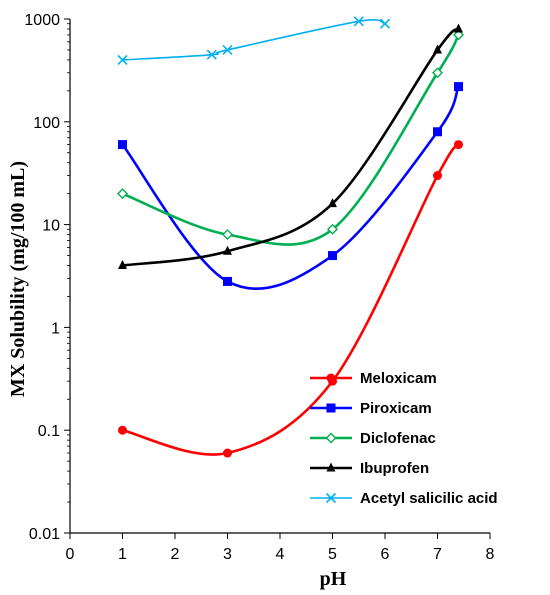 The image size is (550, 595). What do you see at coordinates (122, 554) in the screenshot?
I see `x-tick-label: 1` at bounding box center [122, 554].